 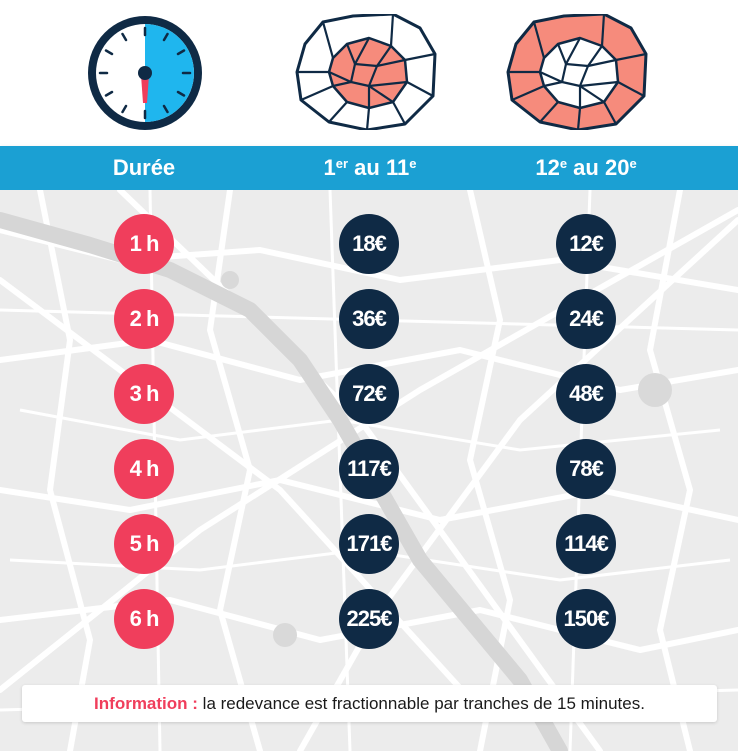 I want to click on header-zone-inner: 1er au 11e, so click(x=370, y=168).